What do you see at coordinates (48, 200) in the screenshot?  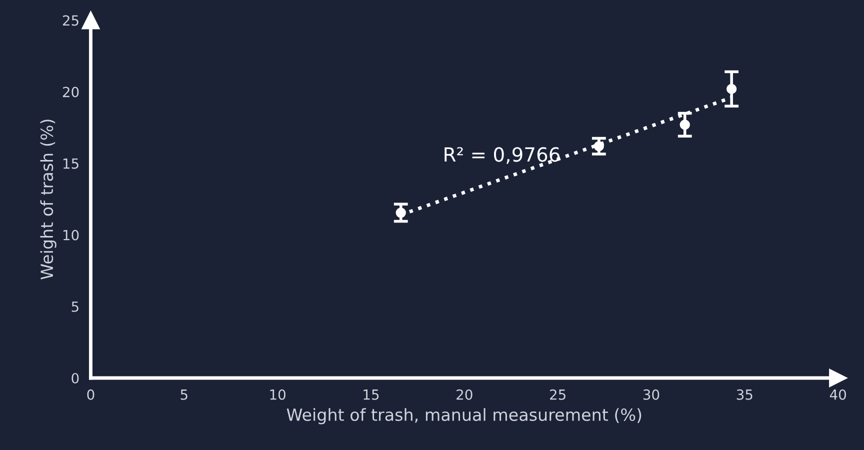 I see `y-axis-title: Weight of trash (%)` at bounding box center [48, 200].